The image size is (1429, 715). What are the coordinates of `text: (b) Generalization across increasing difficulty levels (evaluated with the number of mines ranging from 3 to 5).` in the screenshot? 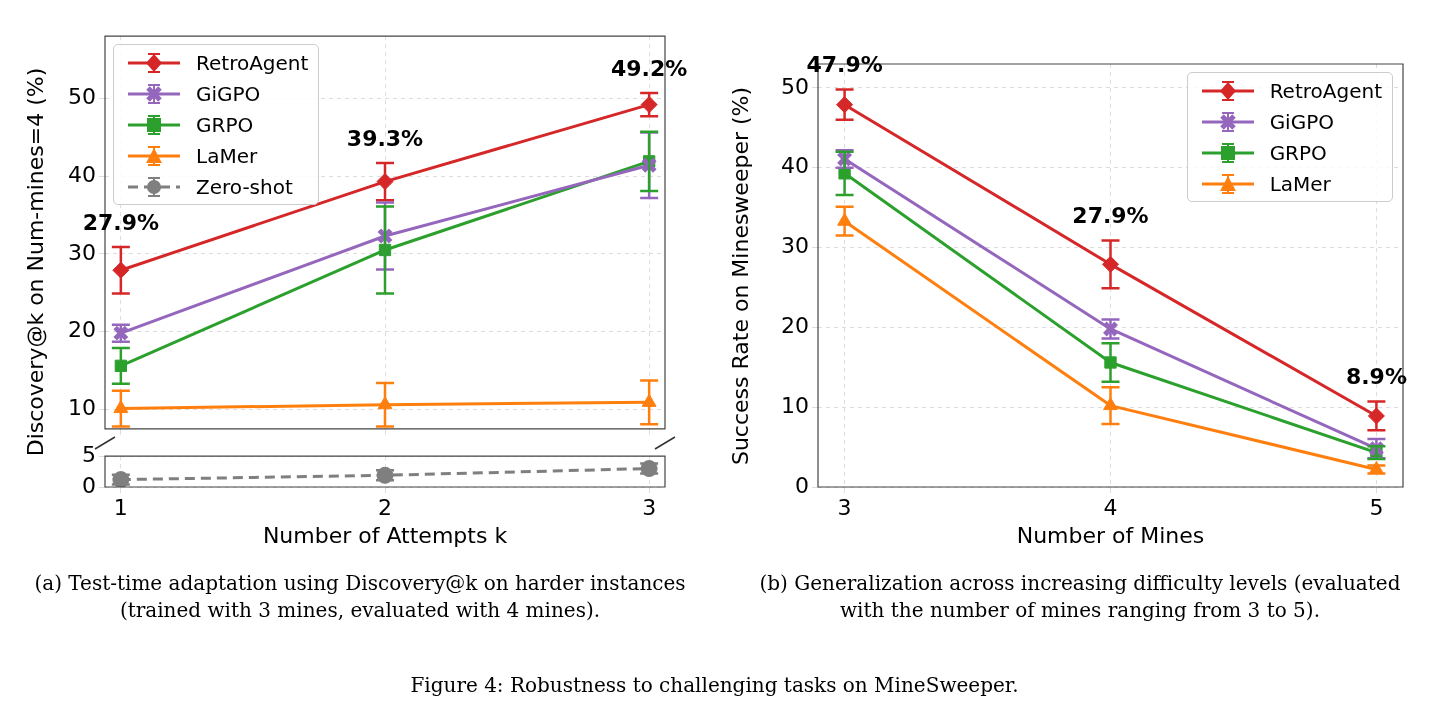 It's located at (1080, 597).